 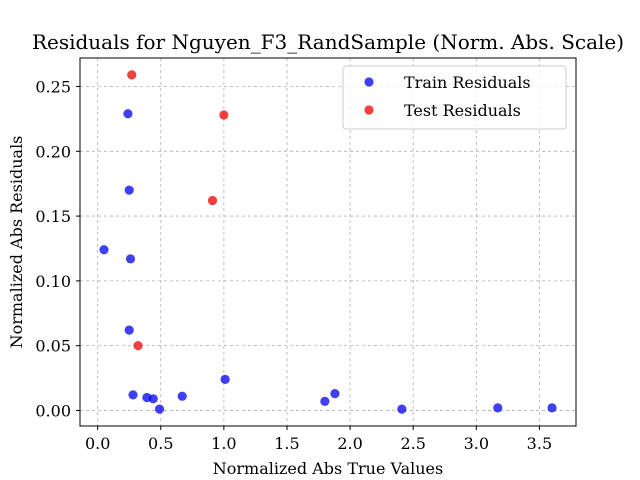 What do you see at coordinates (57, 249) in the screenshot?
I see `y-axis-ticks: 0.00 0.05 0.10 0.15 0.20 0.25` at bounding box center [57, 249].